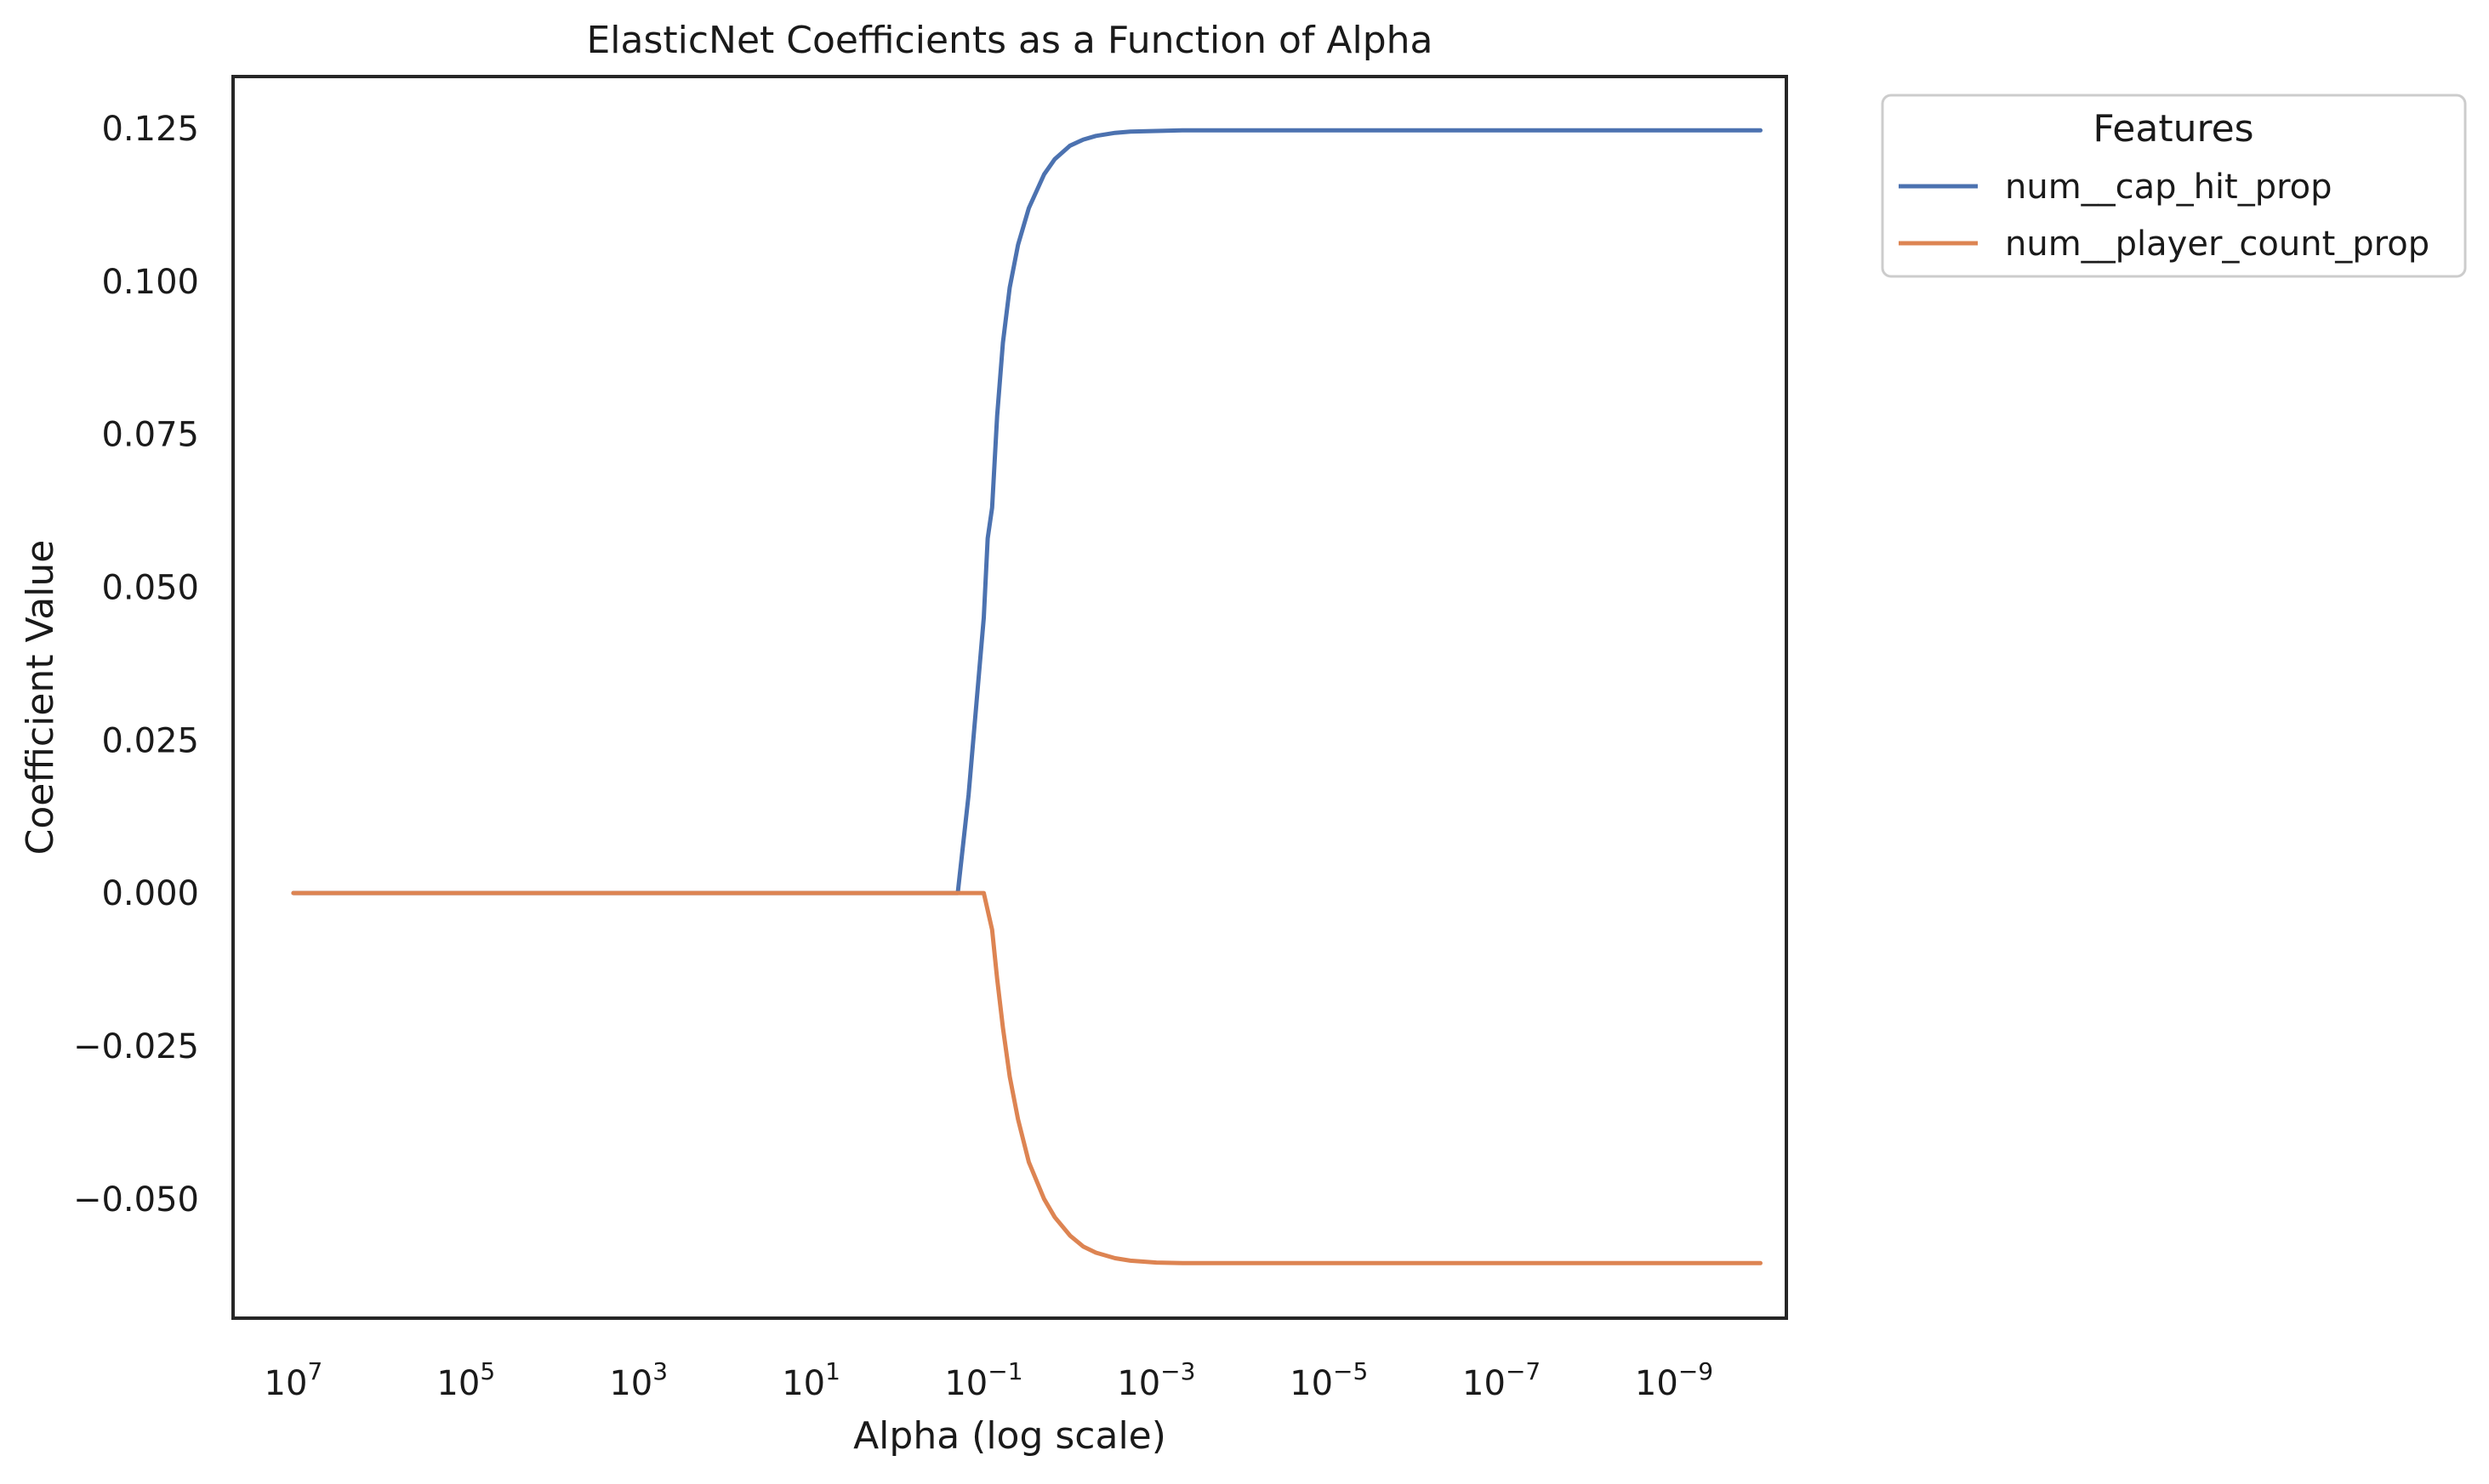  I want to click on legend-label: num__cap_hit_prop, so click(2168, 187).